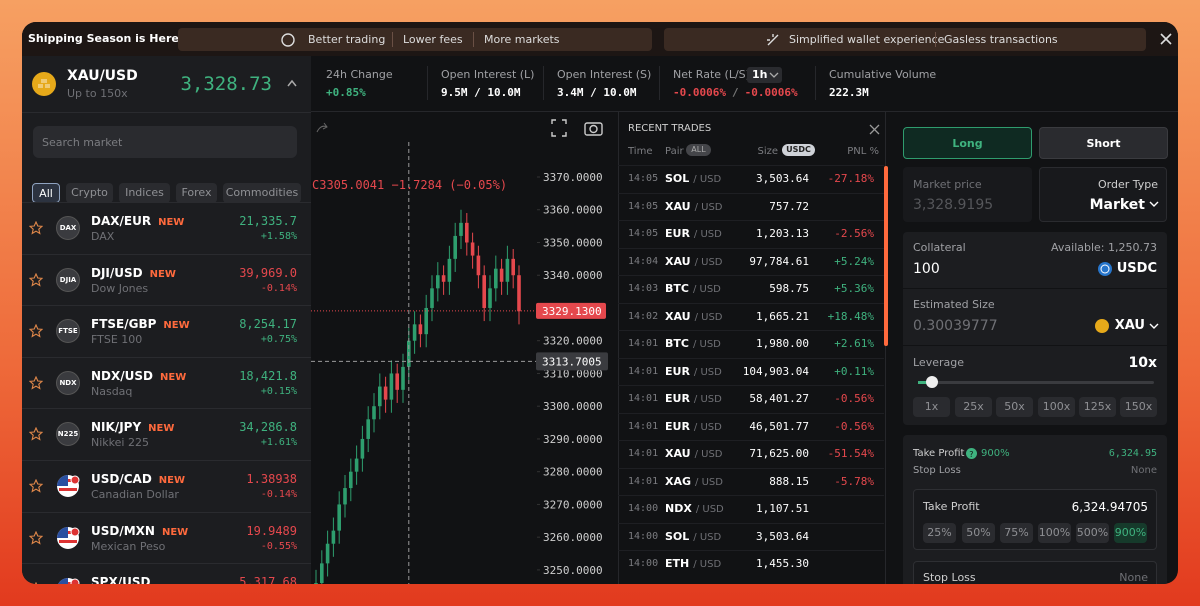  Describe the element at coordinates (678, 453) in the screenshot. I see `pair-base: XAU` at that location.